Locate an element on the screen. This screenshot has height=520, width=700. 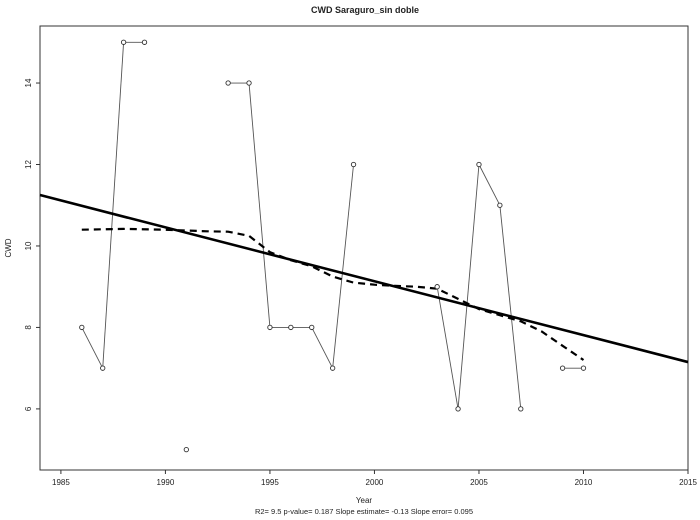
y-tick-label: 14 is located at coordinates (28, 82).